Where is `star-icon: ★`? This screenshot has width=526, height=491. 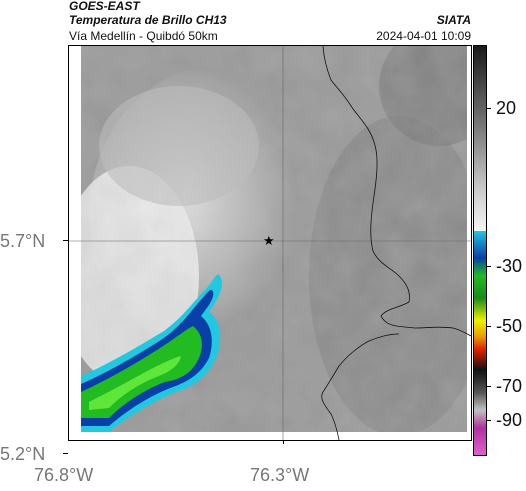
star-icon: ★ is located at coordinates (269, 241).